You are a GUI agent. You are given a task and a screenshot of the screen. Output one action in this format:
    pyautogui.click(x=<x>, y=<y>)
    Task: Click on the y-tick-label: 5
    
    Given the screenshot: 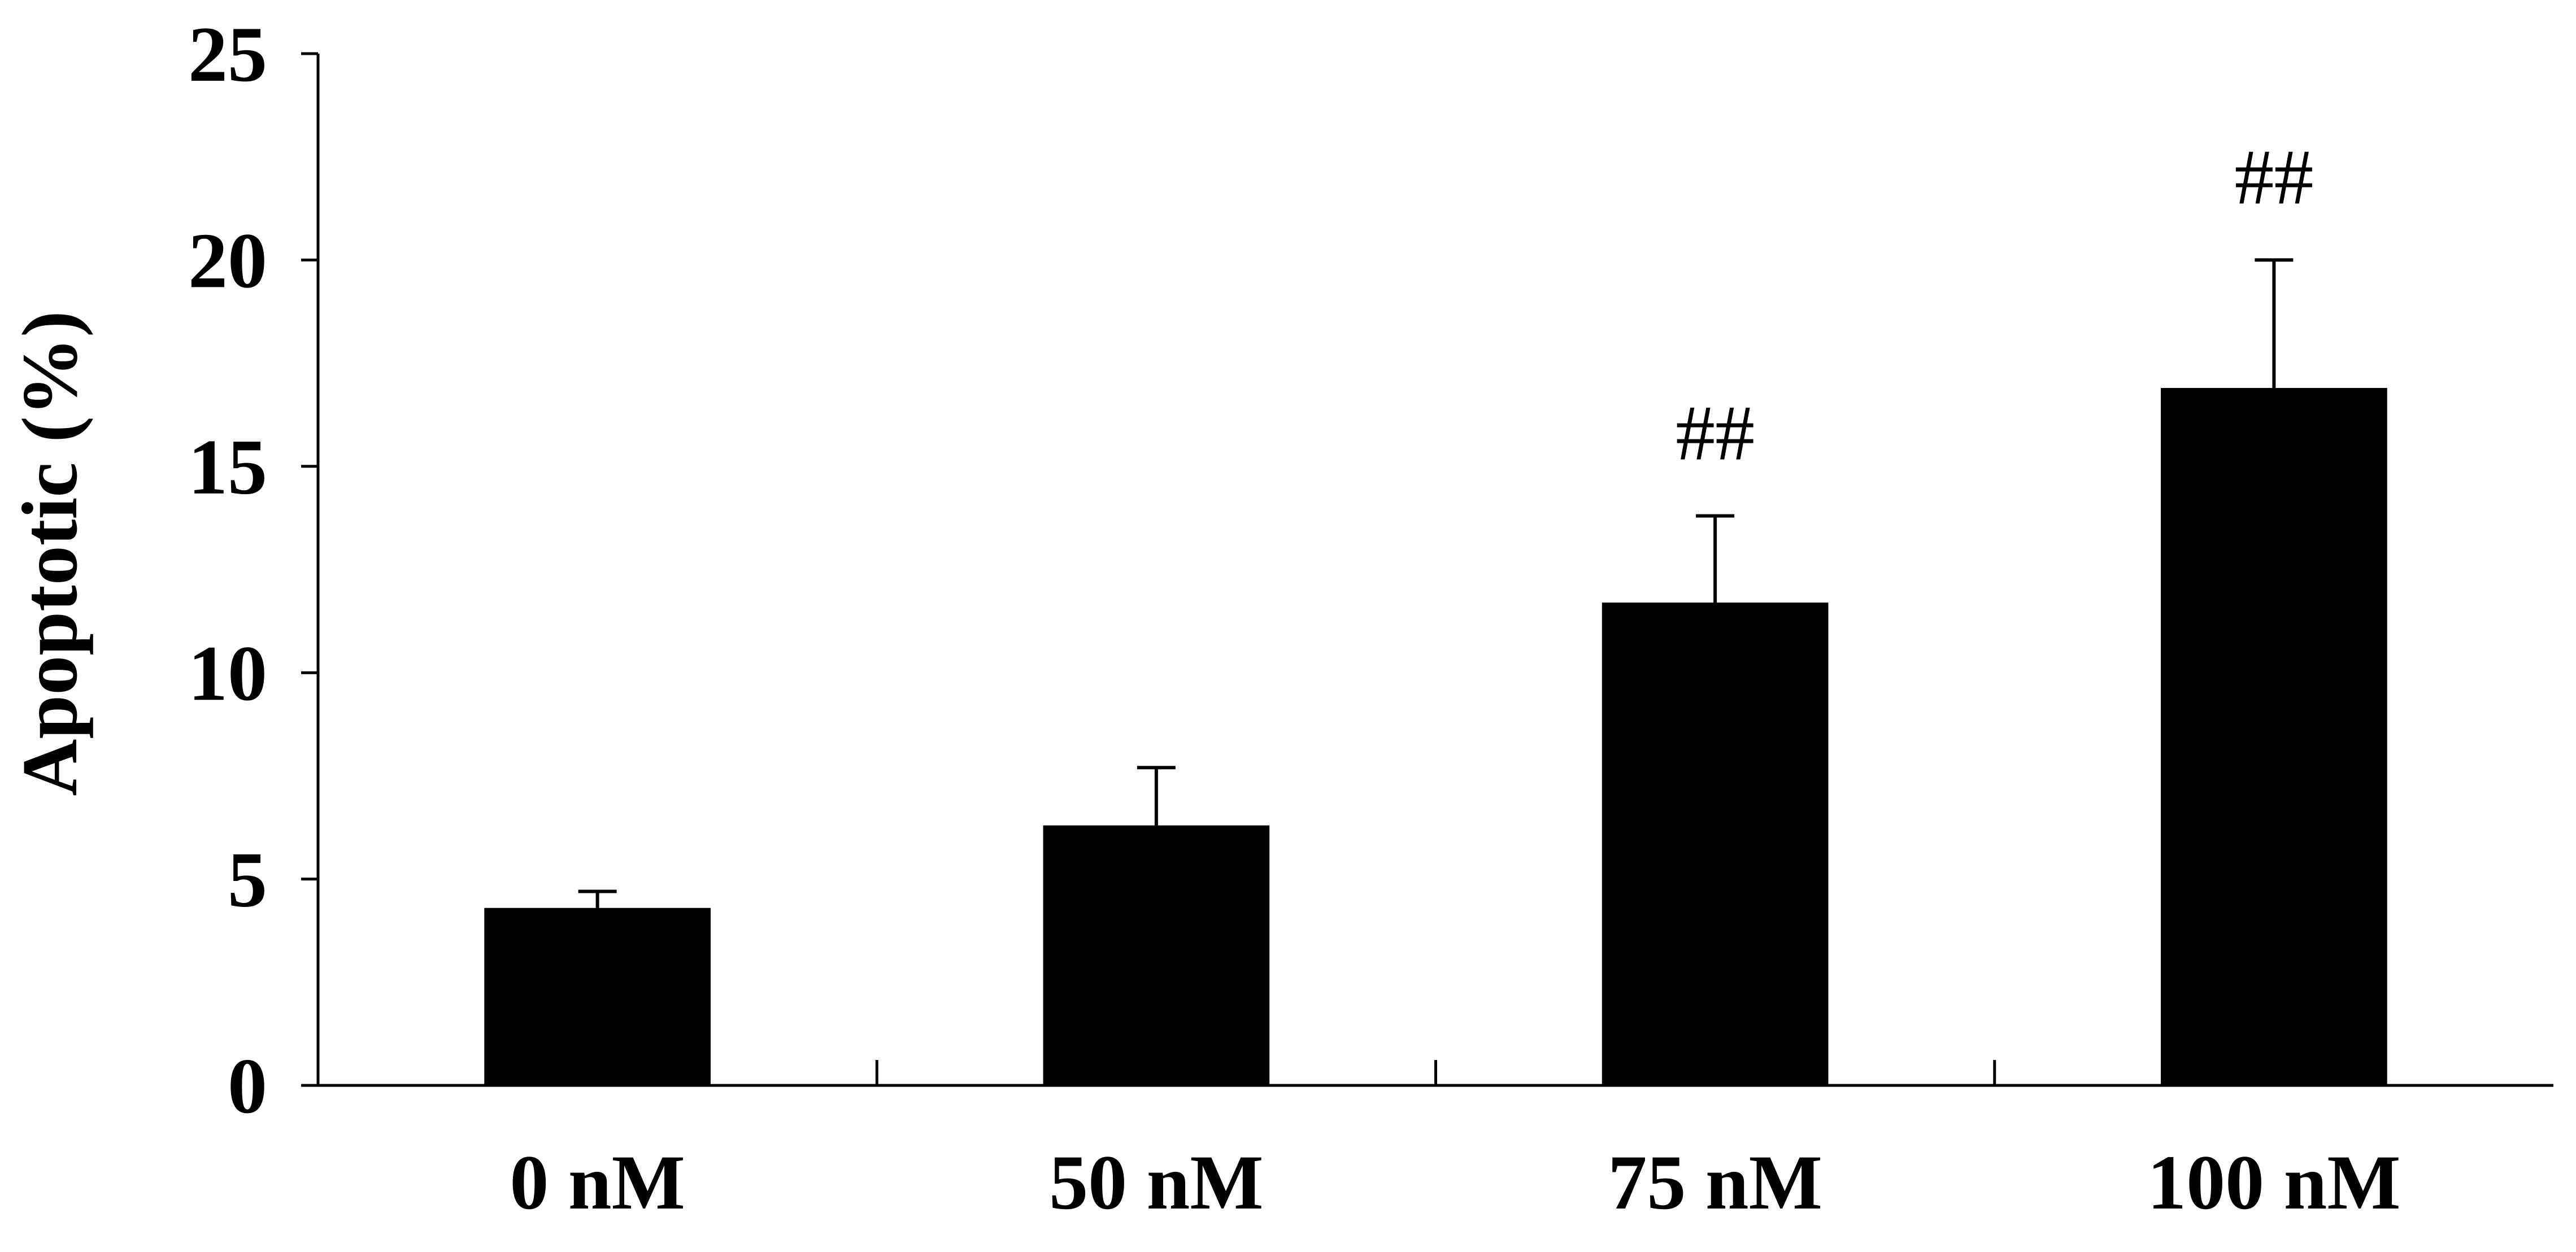 What is the action you would take?
    pyautogui.click(x=247, y=880)
    